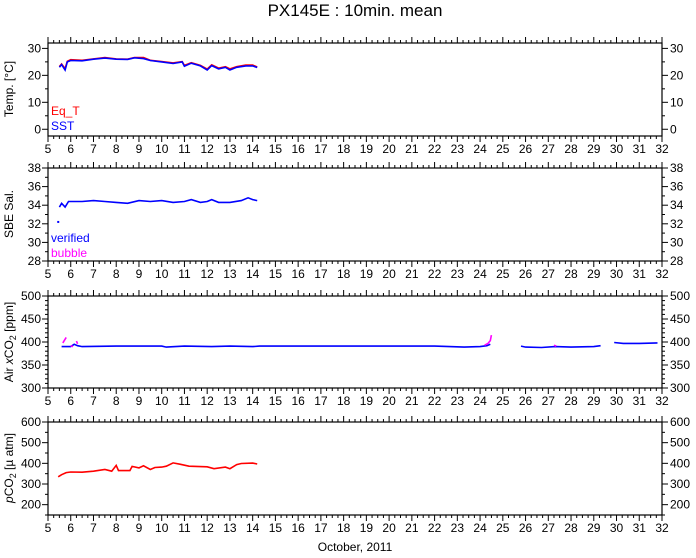 This screenshot has height=558, width=696. Describe the element at coordinates (9, 318) in the screenshot. I see `ylabel-unit: [ppm]` at that location.